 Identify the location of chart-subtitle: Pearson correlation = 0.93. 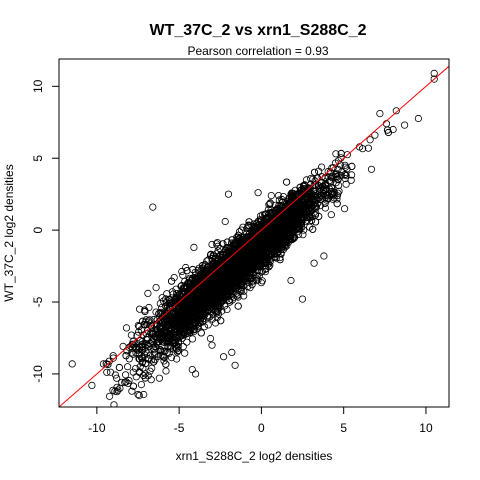
(257, 51).